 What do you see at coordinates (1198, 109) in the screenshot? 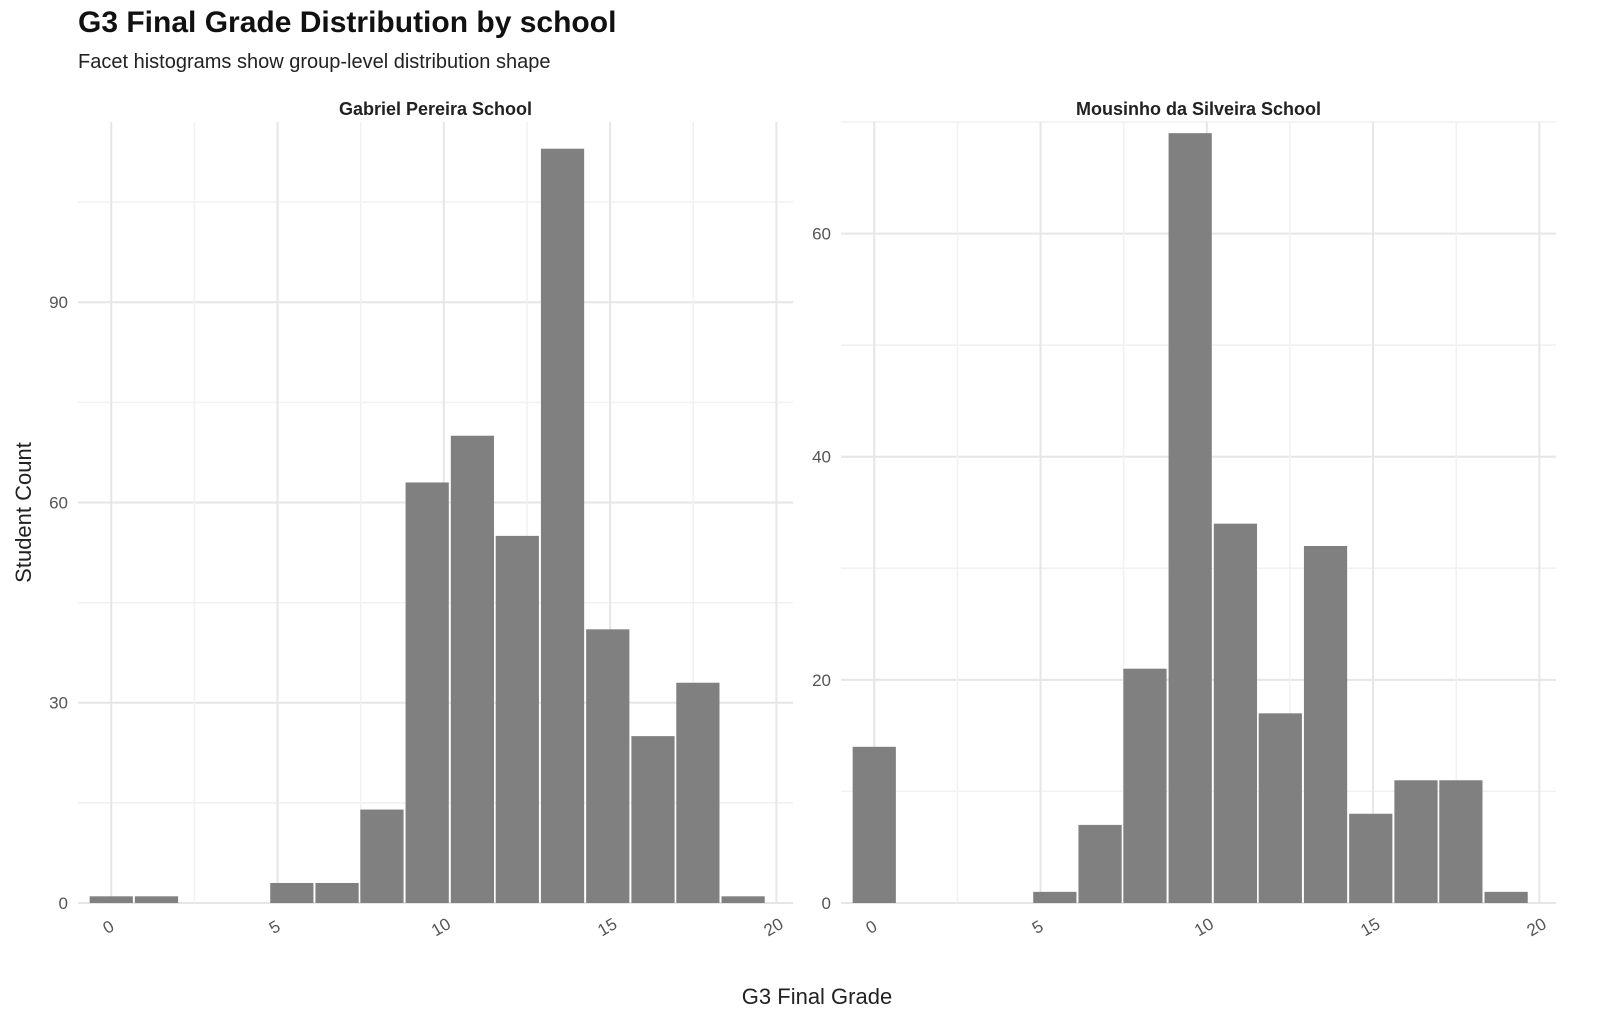
I see `facet-strip-label: Mousinho da Silveira School` at bounding box center [1198, 109].